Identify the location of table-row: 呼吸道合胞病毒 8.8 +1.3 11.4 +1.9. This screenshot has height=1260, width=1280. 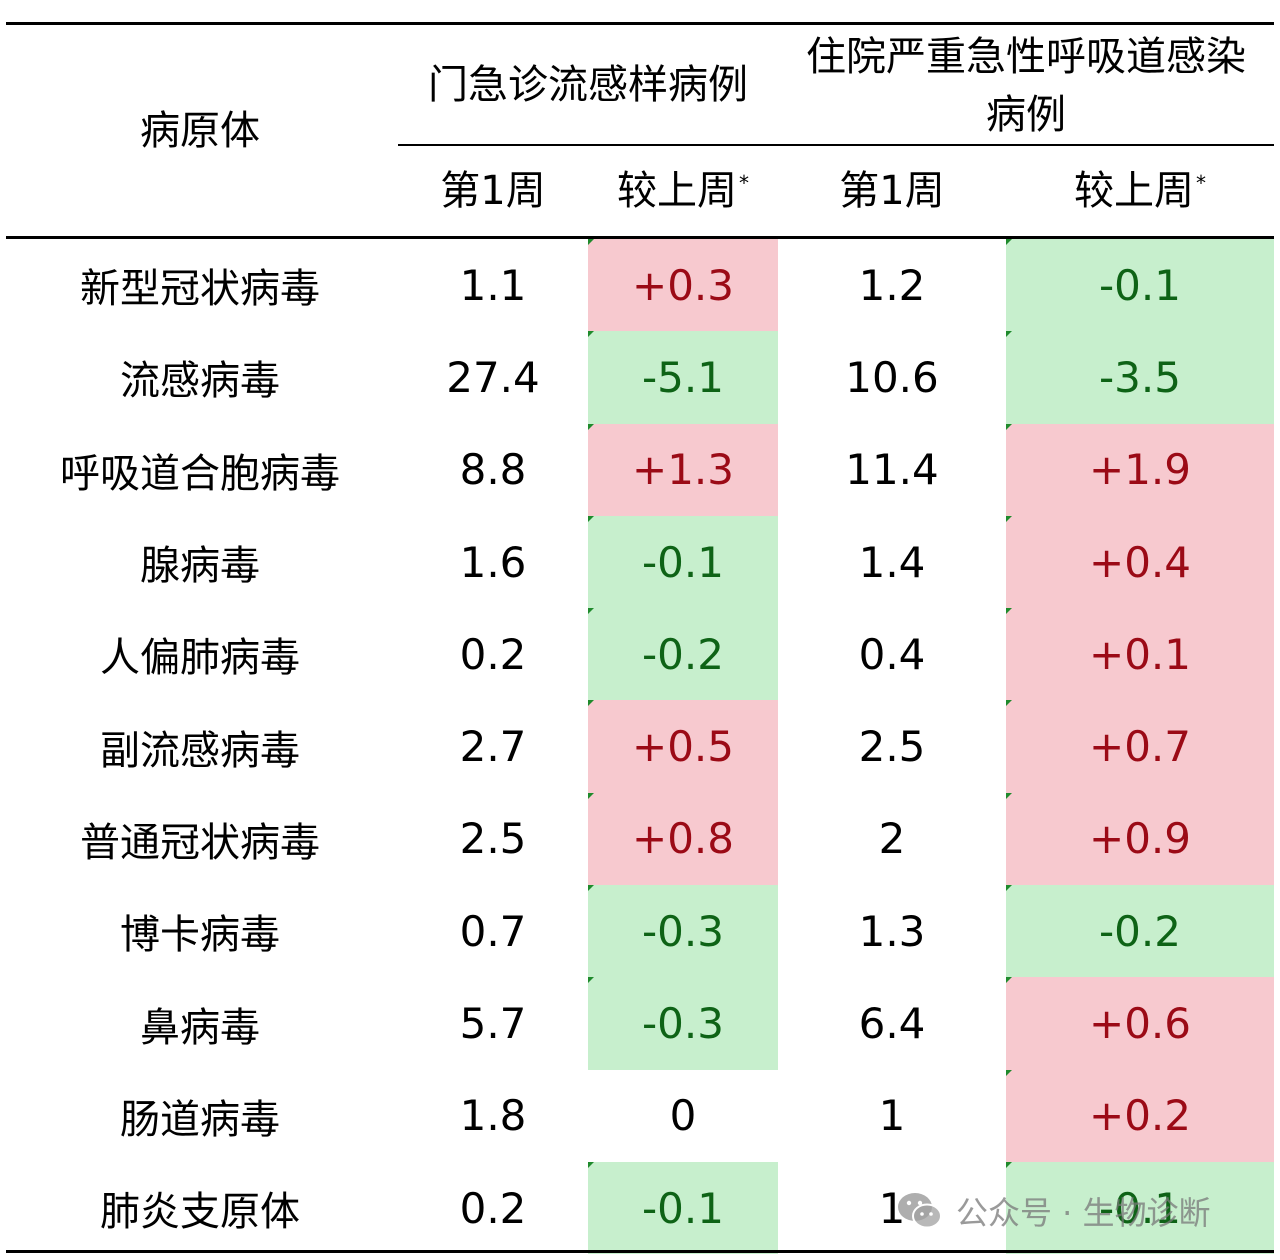
(640, 469).